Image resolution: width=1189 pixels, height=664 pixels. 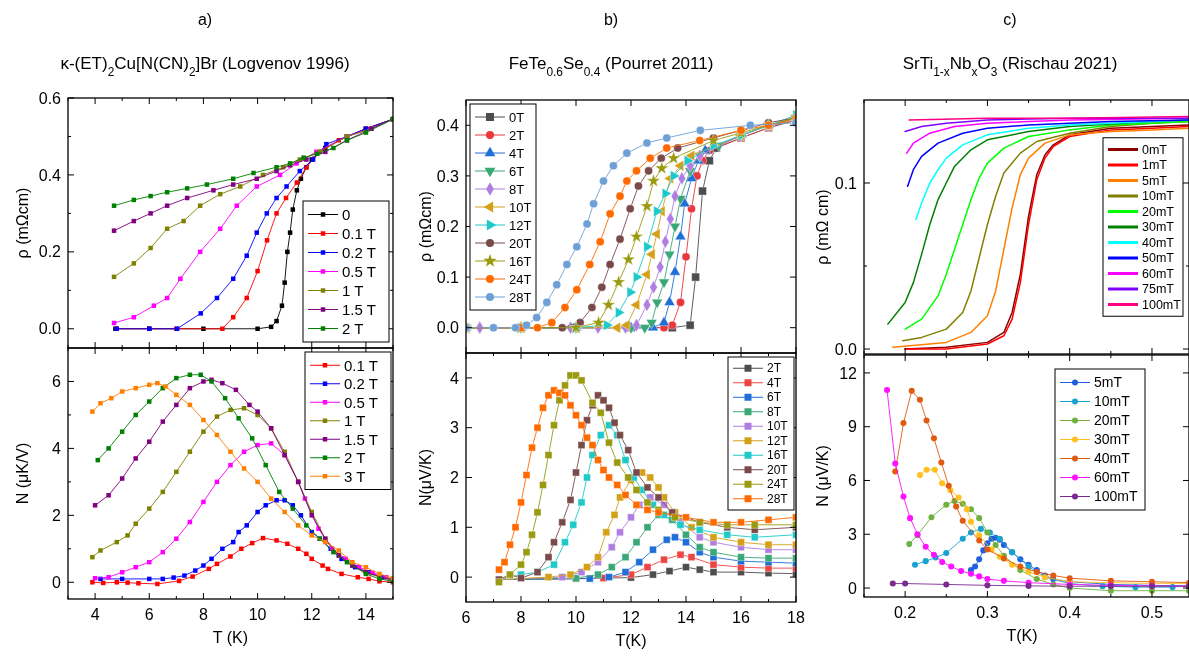 I want to click on y-axis-title: ρ (mΩ cm), so click(x=822, y=227).